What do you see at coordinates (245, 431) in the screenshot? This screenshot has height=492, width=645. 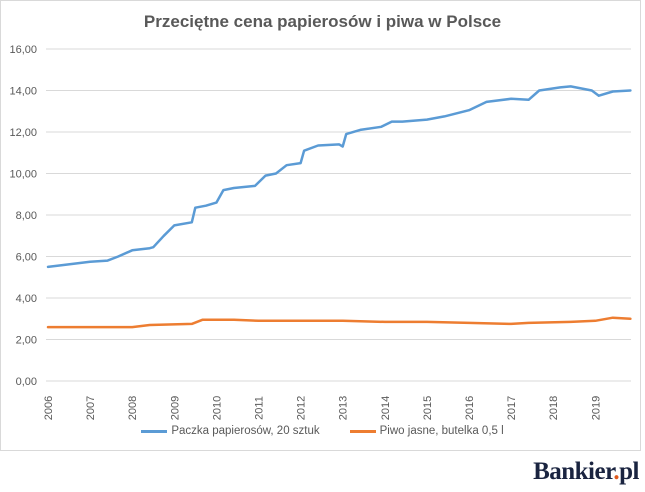 I see `legend-label-cigarettes: Paczka papierosów, 20 sztuk` at bounding box center [245, 431].